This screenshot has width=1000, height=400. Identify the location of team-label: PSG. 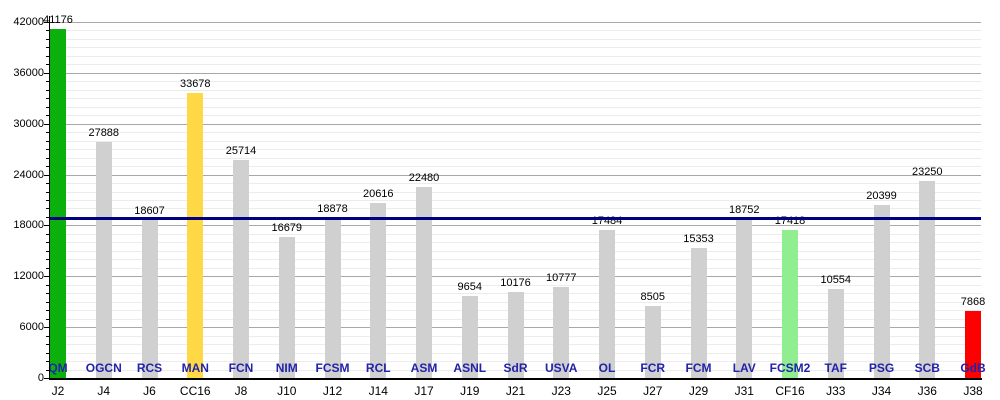
(881, 368).